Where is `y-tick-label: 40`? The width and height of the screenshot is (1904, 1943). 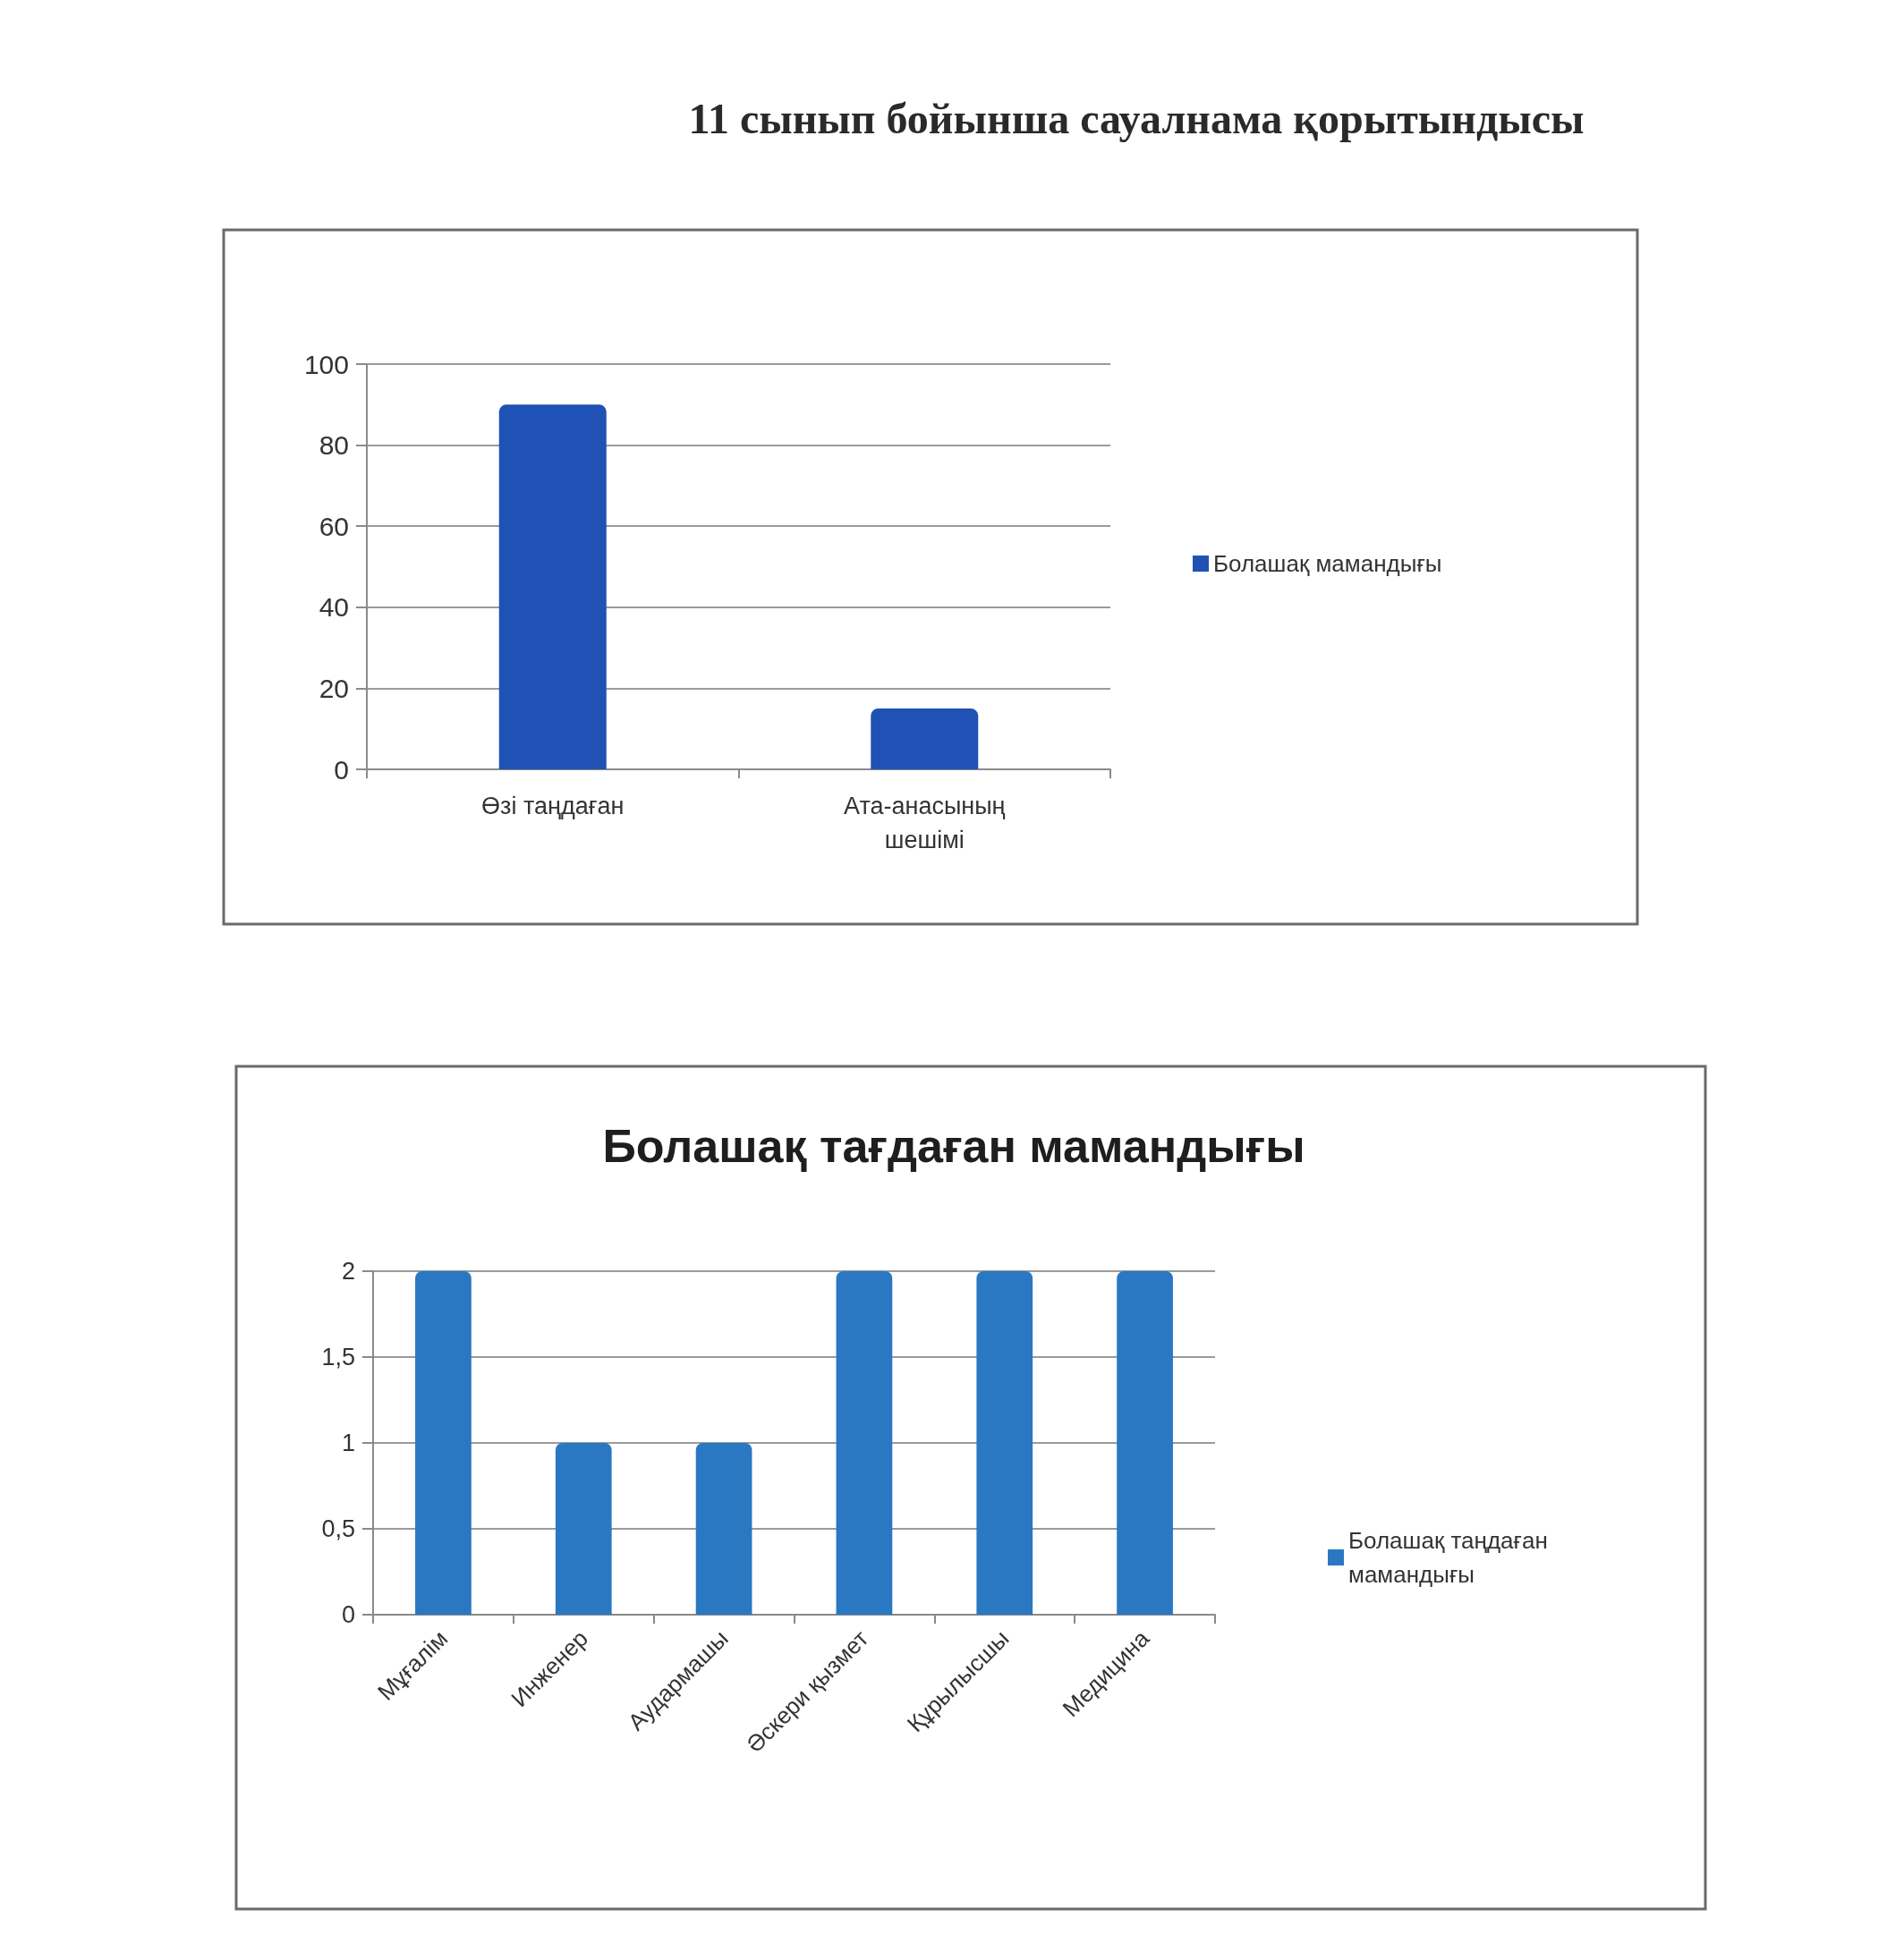
y-tick-label: 40 is located at coordinates (334, 607).